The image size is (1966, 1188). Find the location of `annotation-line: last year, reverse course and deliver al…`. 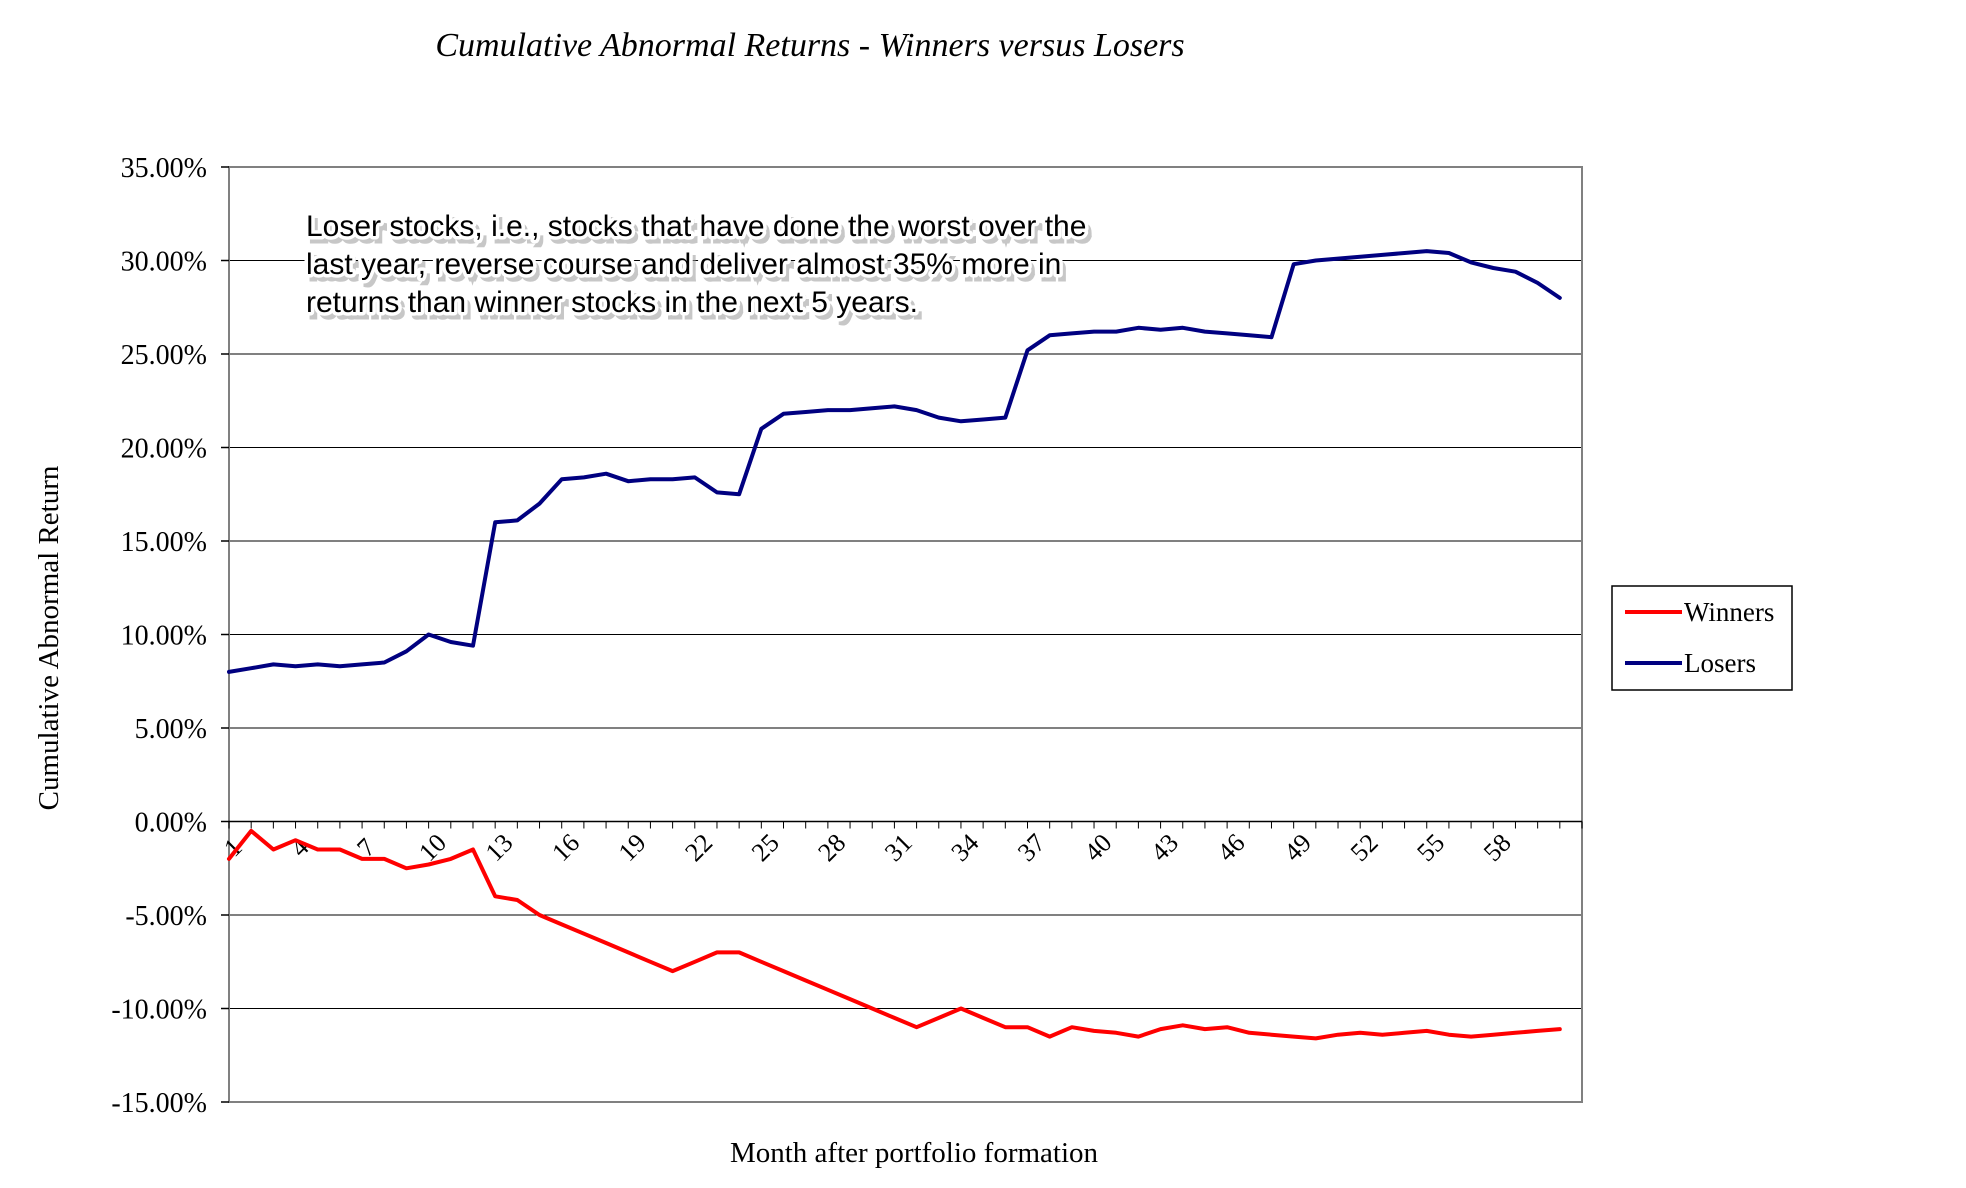

annotation-line: last year, reverse course and deliver al… is located at coordinates (683, 264).